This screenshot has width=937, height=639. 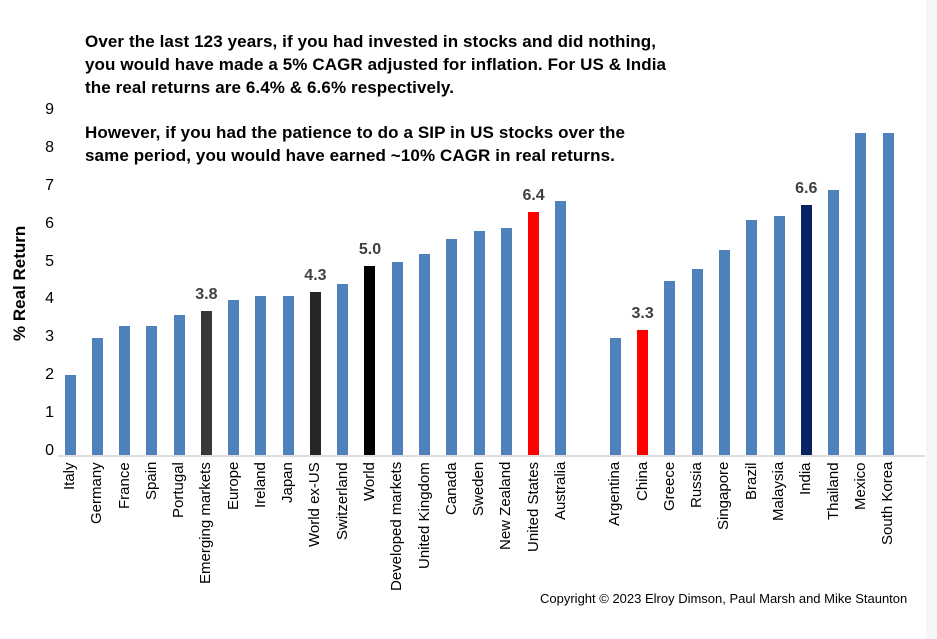 What do you see at coordinates (397, 527) in the screenshot?
I see `x-label-developed-markets: Developed markets` at bounding box center [397, 527].